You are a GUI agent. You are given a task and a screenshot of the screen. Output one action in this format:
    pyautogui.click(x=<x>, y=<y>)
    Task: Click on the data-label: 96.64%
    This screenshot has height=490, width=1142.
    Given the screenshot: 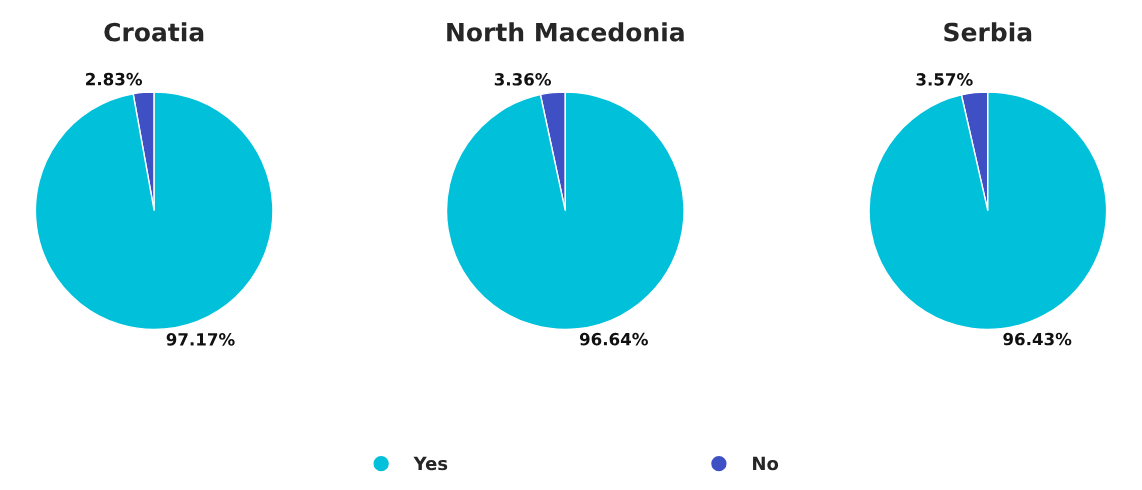 What is the action you would take?
    pyautogui.click(x=613, y=339)
    